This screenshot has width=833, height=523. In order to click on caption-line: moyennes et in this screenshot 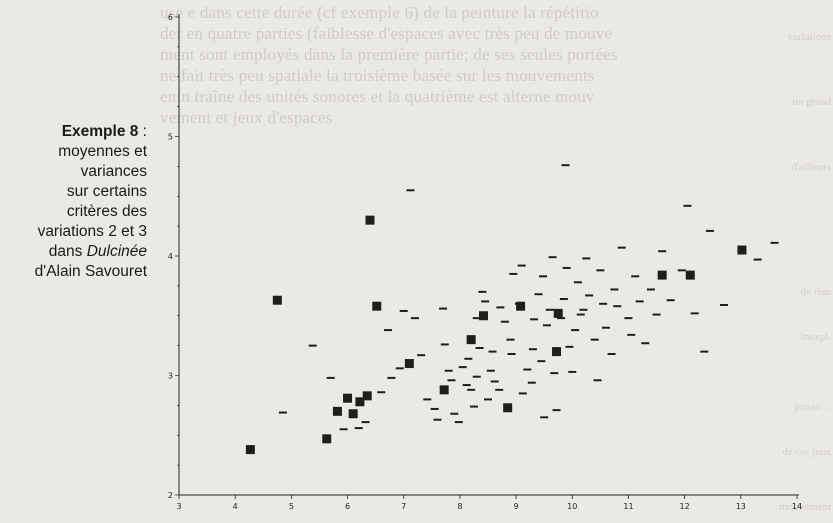, I will do `click(102, 151)`.